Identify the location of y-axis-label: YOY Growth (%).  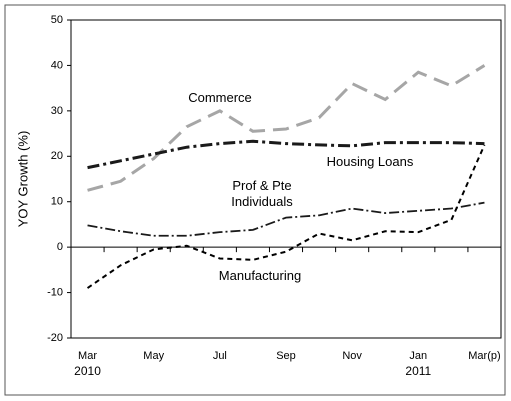
(22, 179).